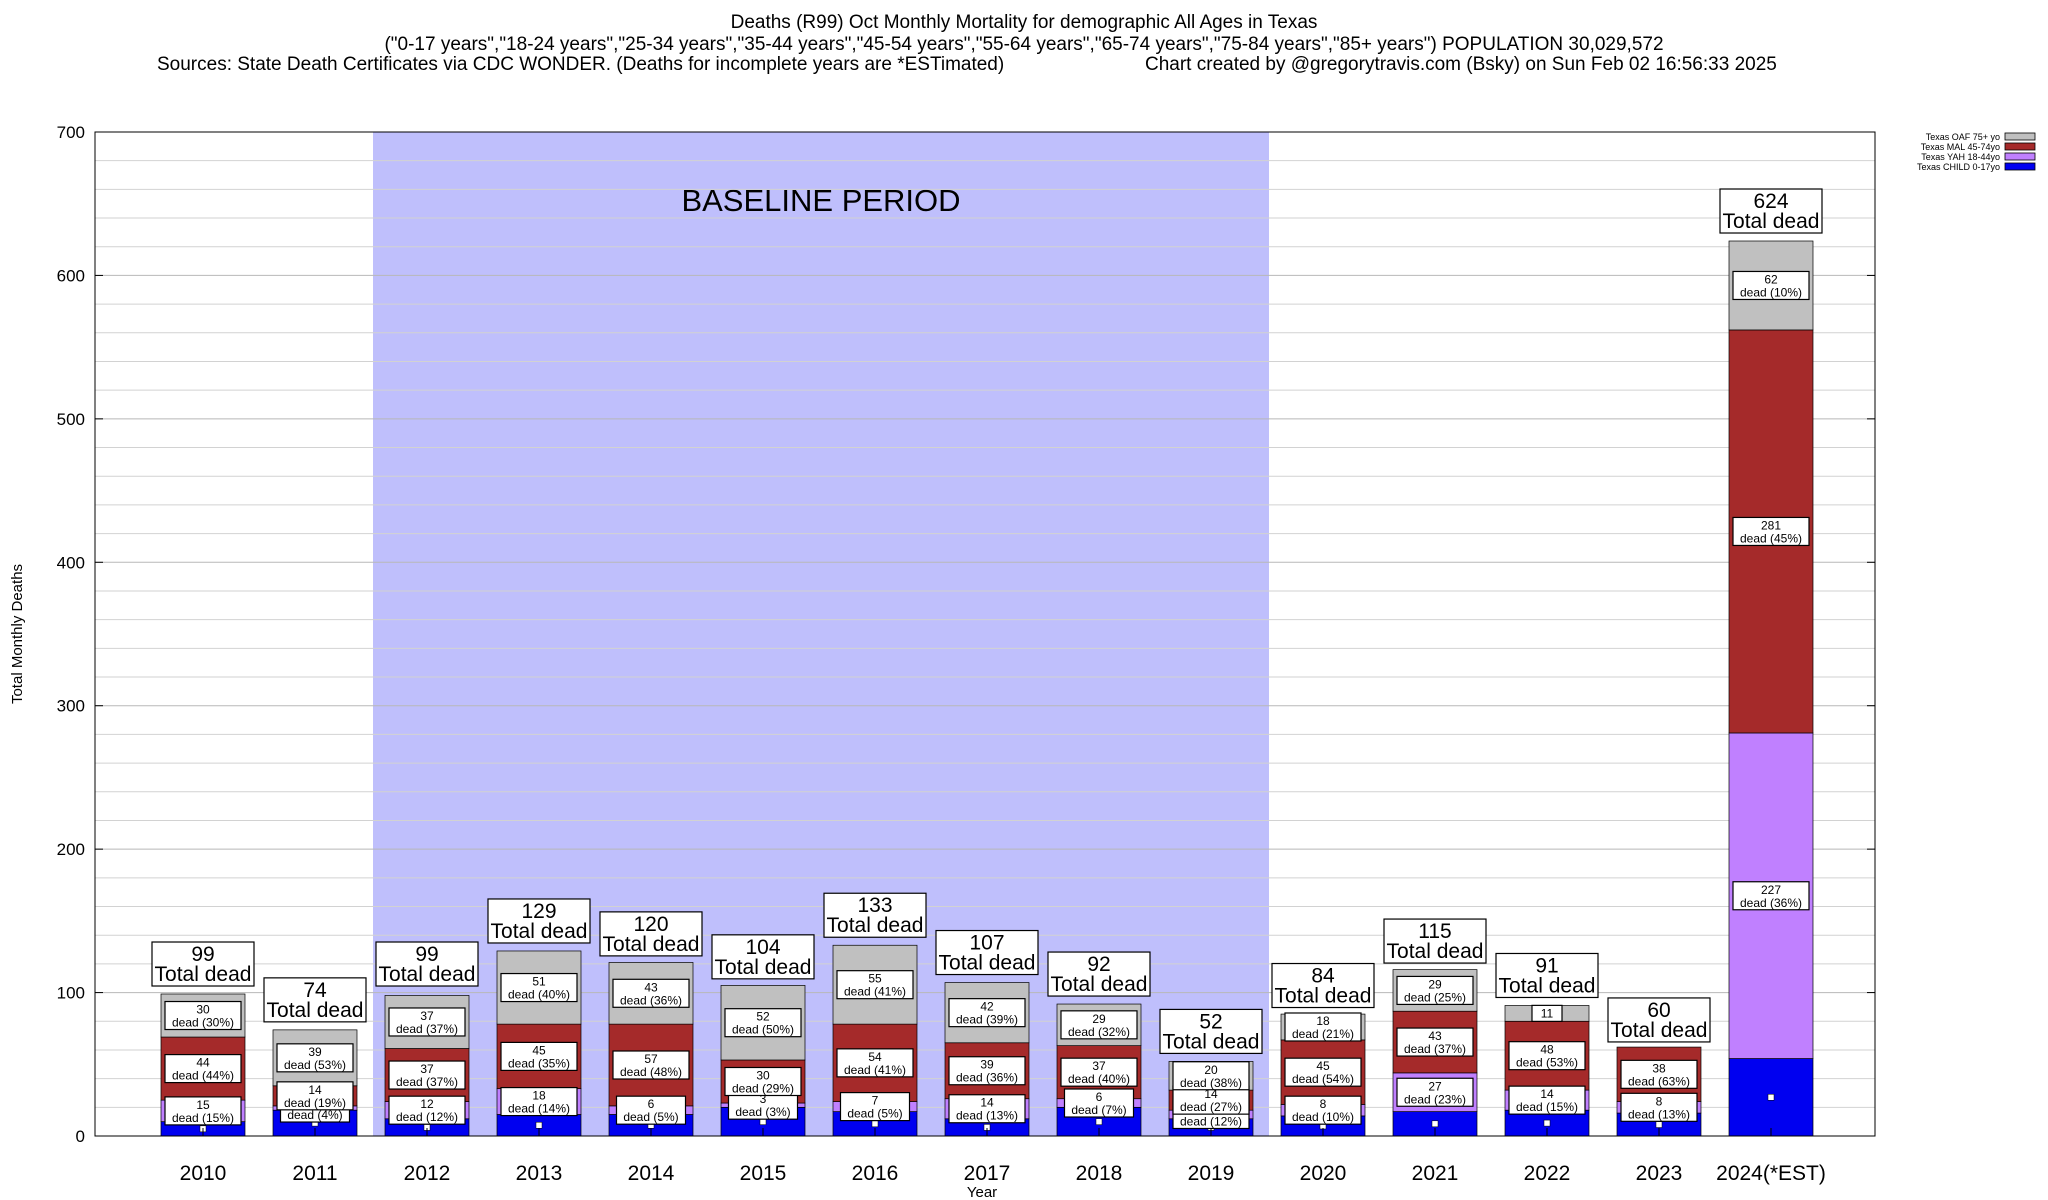 This screenshot has width=2048, height=1200. What do you see at coordinates (1211, 1083) in the screenshot?
I see `segment-percent-label: dead (38%)` at bounding box center [1211, 1083].